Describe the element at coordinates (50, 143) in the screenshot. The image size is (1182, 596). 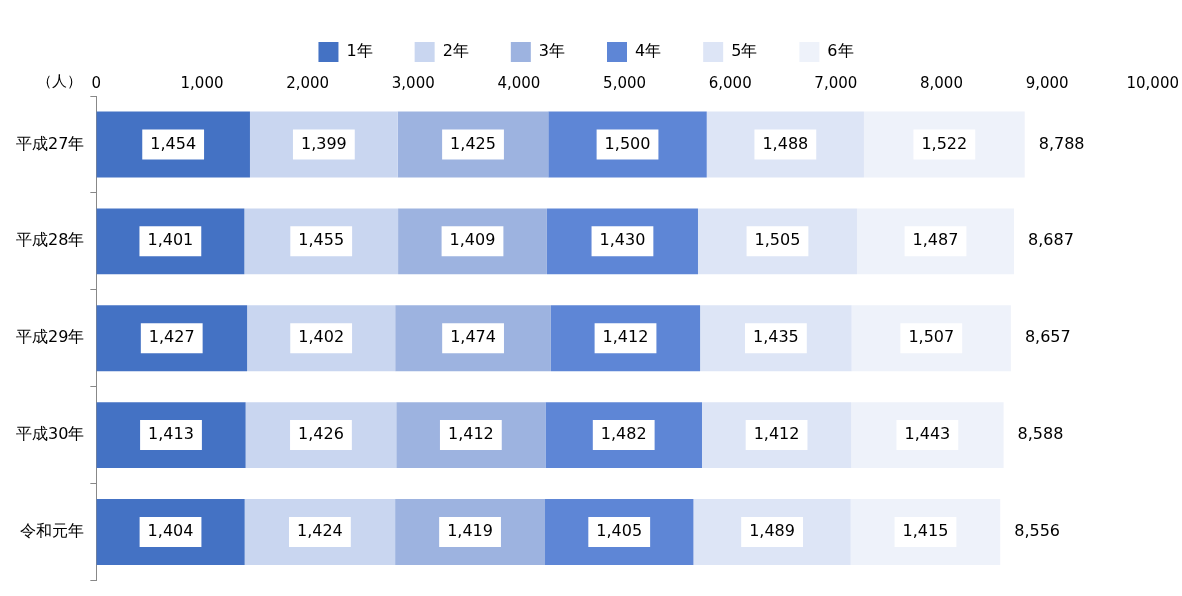
I see `y-tick-label: 平成27年` at that location.